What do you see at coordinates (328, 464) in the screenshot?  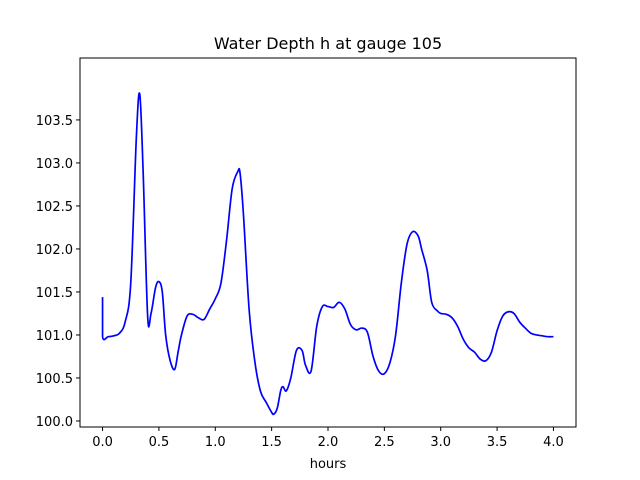 I see `x-axis-label: hours` at bounding box center [328, 464].